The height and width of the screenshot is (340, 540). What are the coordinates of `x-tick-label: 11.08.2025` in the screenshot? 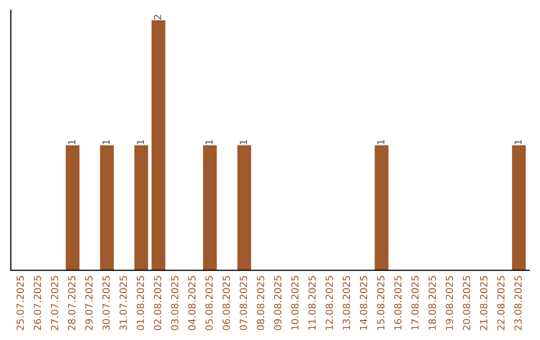 It's located at (312, 303).